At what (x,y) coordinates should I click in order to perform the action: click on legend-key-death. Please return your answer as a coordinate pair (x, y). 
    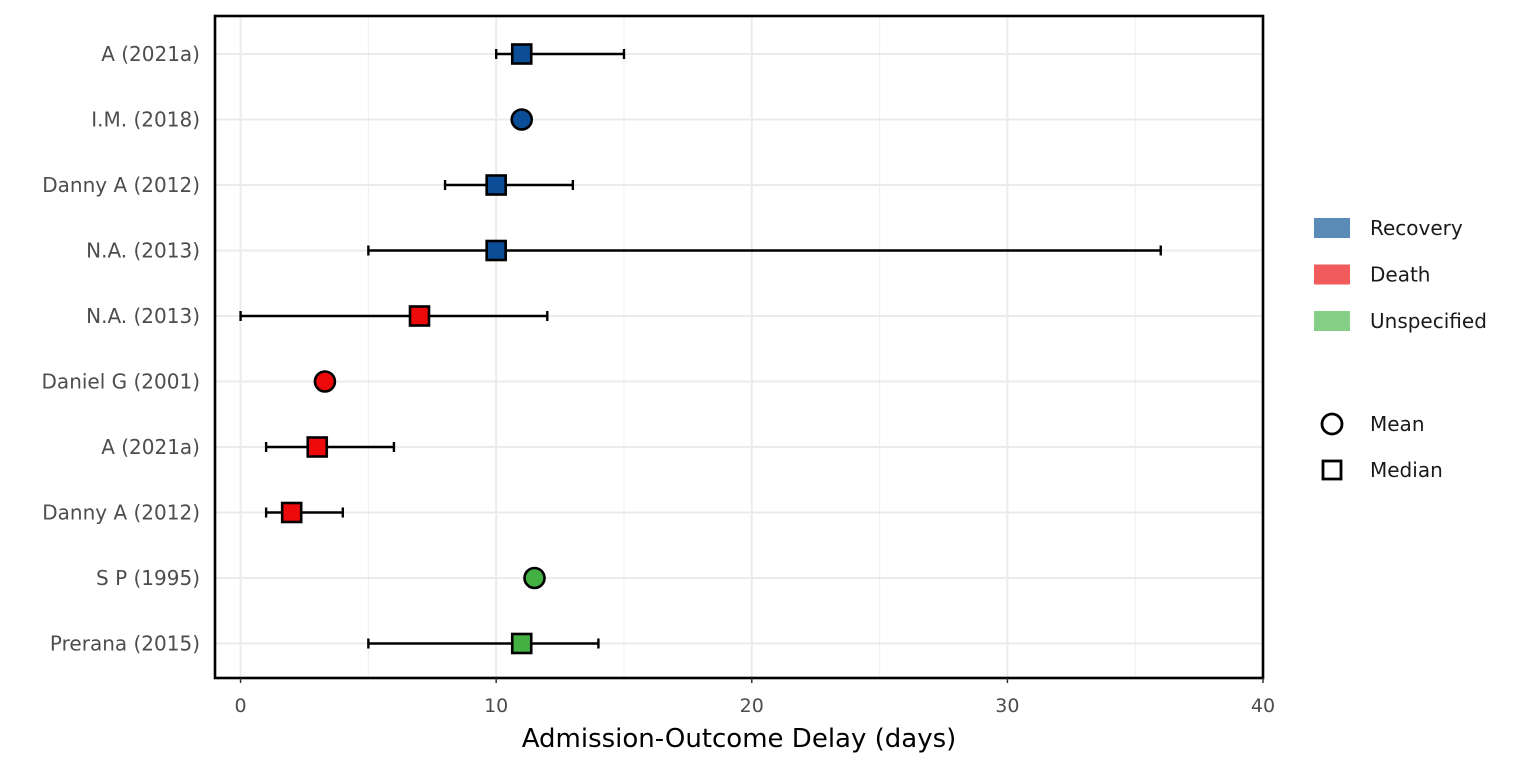
    Looking at the image, I should click on (1332, 274).